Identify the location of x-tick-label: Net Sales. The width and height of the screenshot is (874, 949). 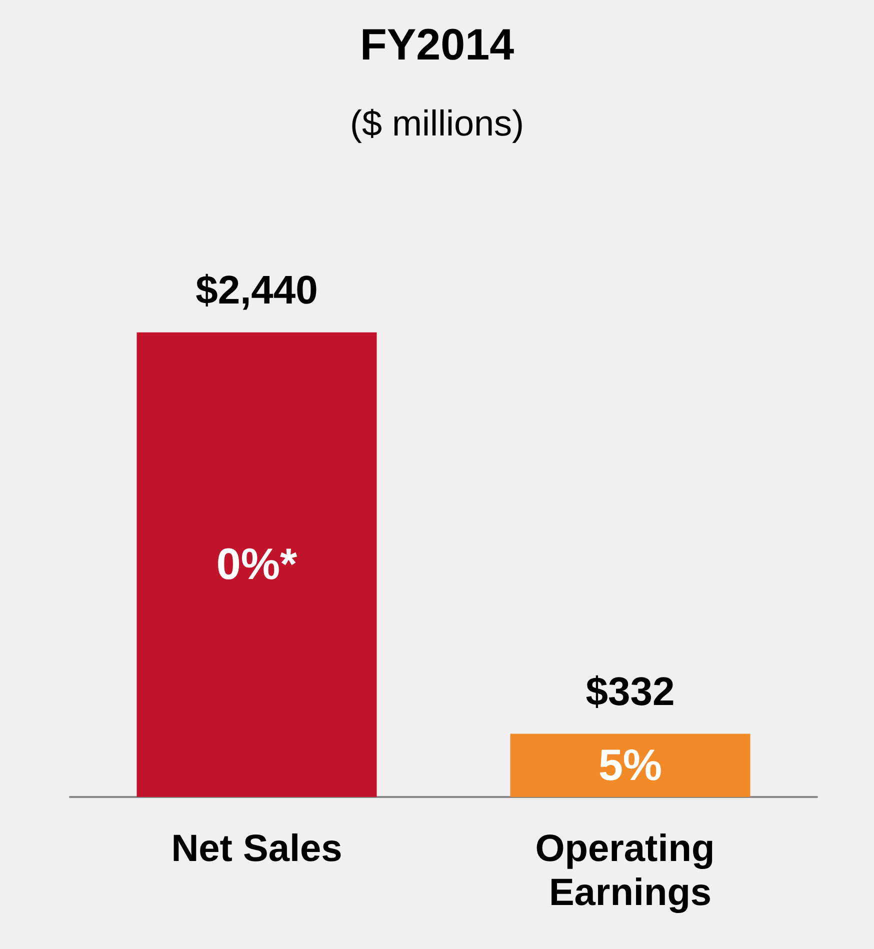
(256, 849).